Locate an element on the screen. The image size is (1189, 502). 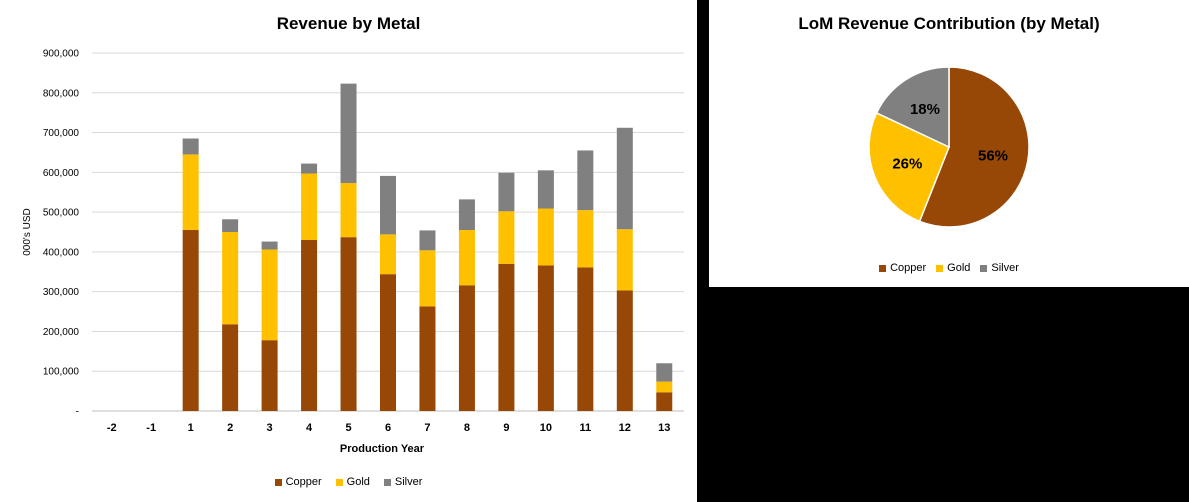
y-tick-label: 700,000 is located at coordinates (61, 133).